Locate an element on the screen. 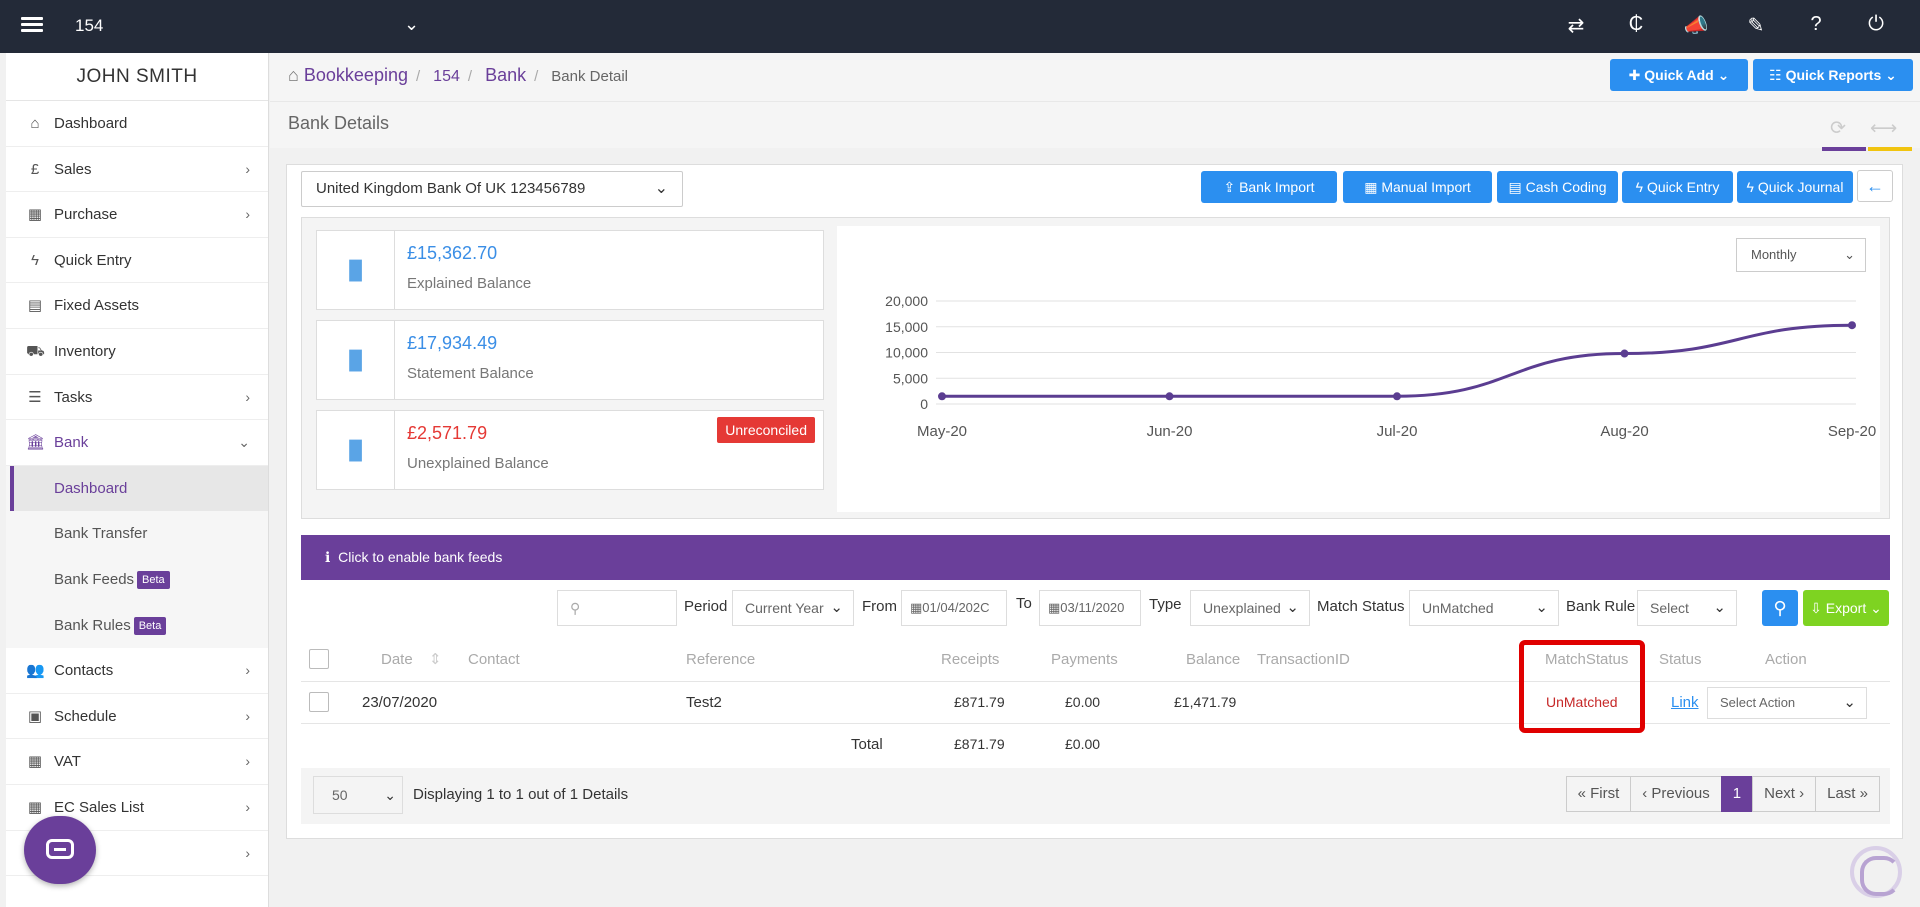 The image size is (1920, 907). total-receipts: £871.79 is located at coordinates (979, 744).